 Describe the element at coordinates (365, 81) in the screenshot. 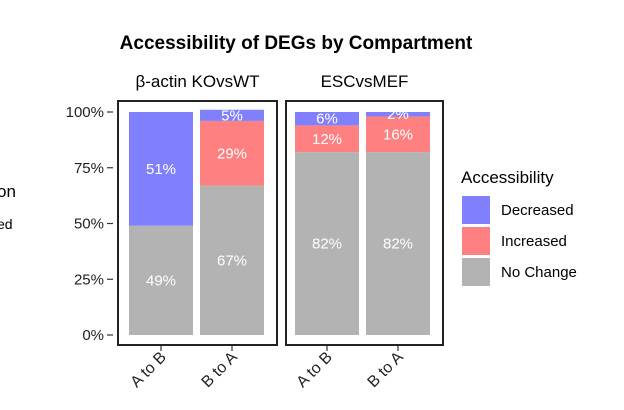

I see `panel-strip-title: ESCvsMEF` at that location.